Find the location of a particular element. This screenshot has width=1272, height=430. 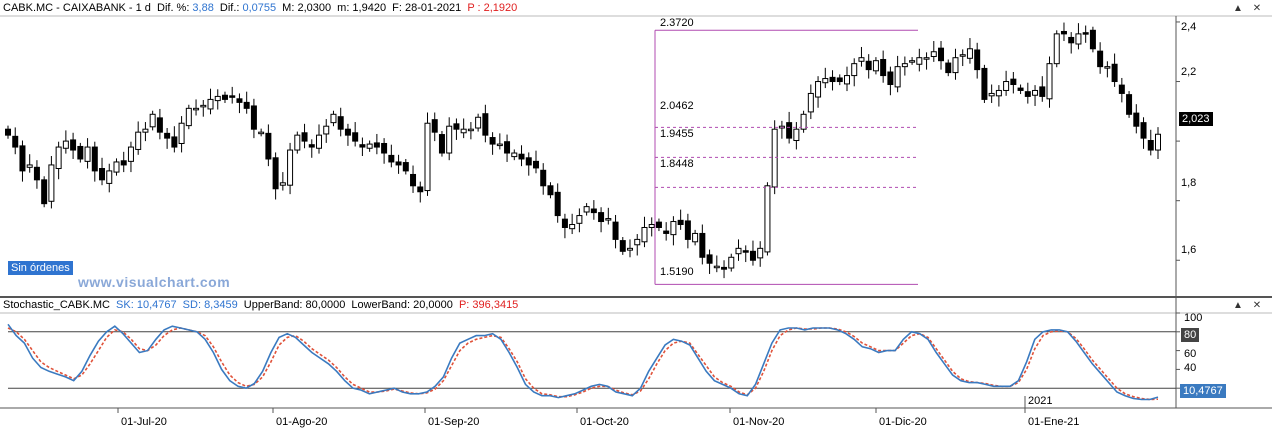

x-tick-label: 01-Sep-20 is located at coordinates (454, 422).